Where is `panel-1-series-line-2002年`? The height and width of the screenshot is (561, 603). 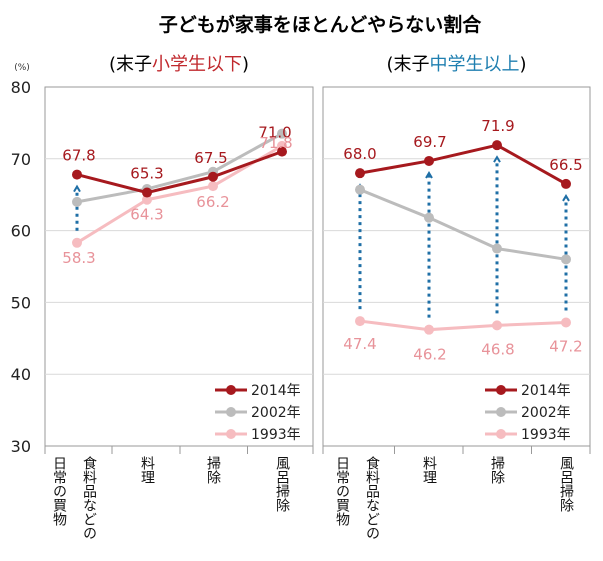 panel-1-series-line-2002年 is located at coordinates (179, 168).